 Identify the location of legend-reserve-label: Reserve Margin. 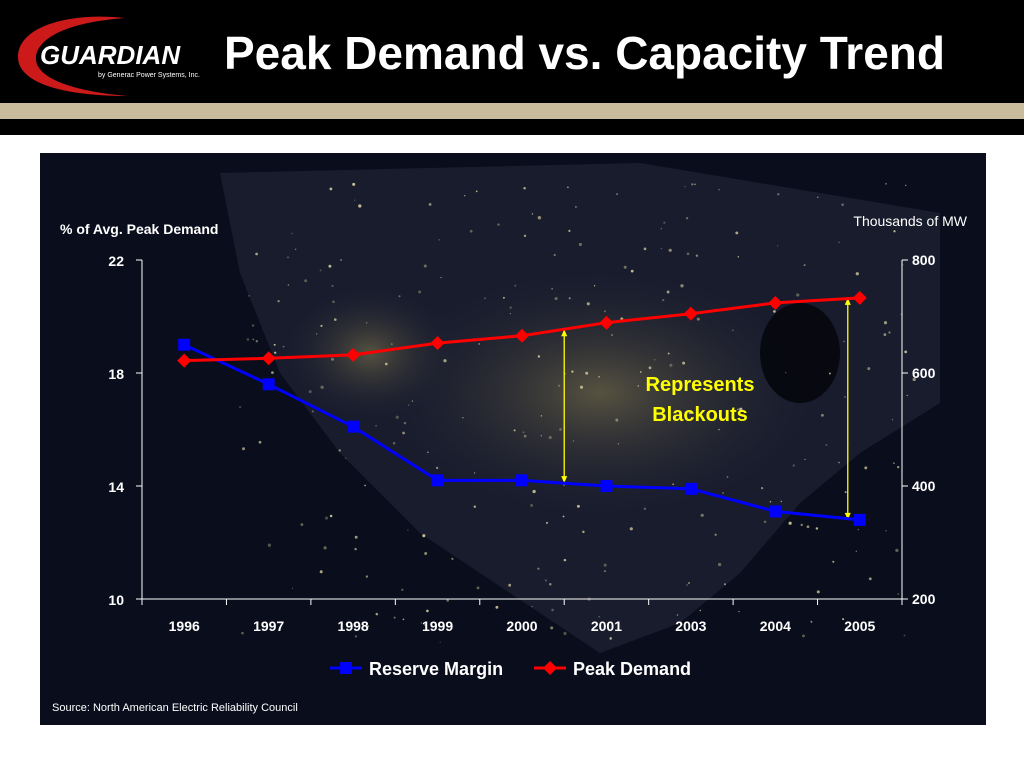
(436, 669).